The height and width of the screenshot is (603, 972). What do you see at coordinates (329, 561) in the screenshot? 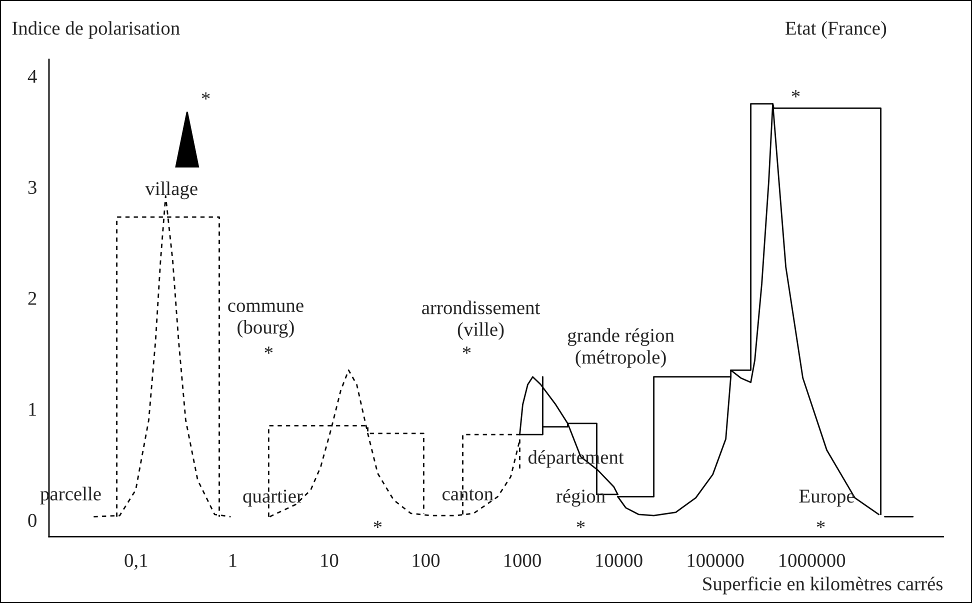
I see `x-tick-label: 10` at bounding box center [329, 561].